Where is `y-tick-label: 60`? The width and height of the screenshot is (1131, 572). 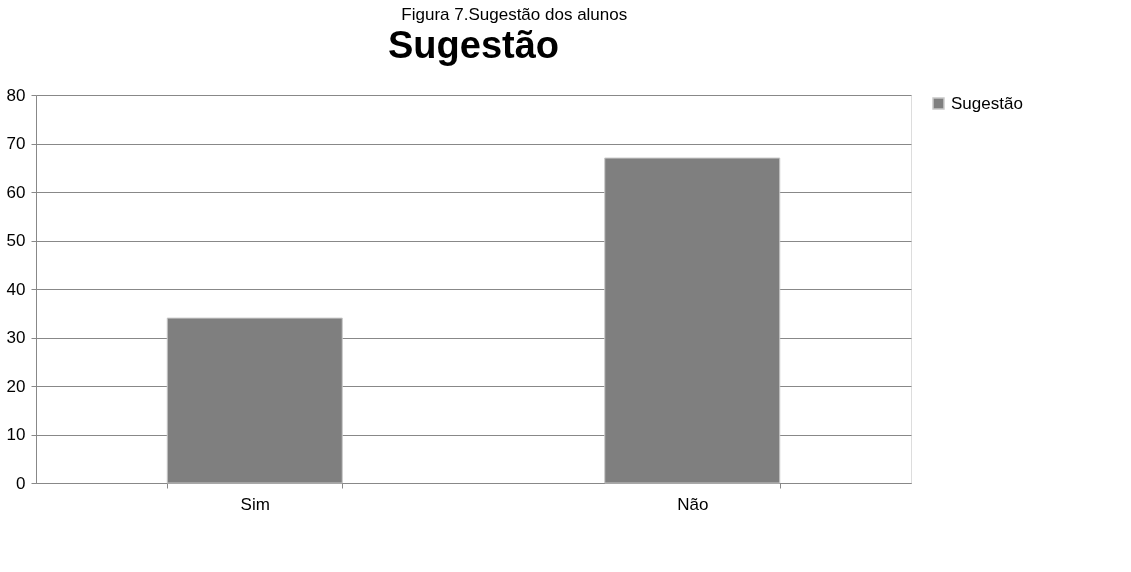
y-tick-label: 60 is located at coordinates (16, 192).